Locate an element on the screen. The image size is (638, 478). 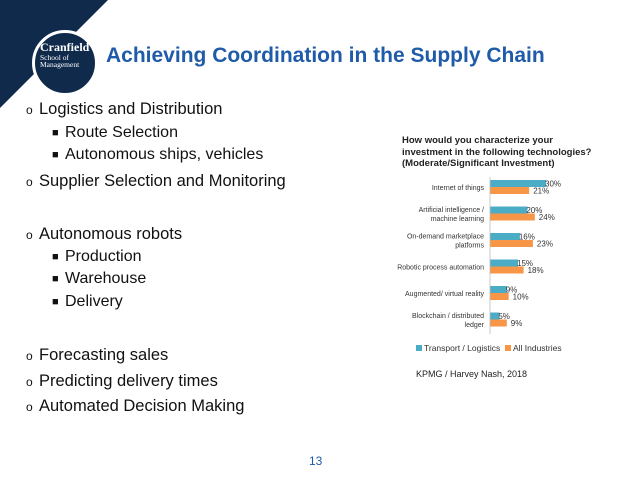
source-citation: KPMG / Harvey Nash, 2018 is located at coordinates (472, 374).